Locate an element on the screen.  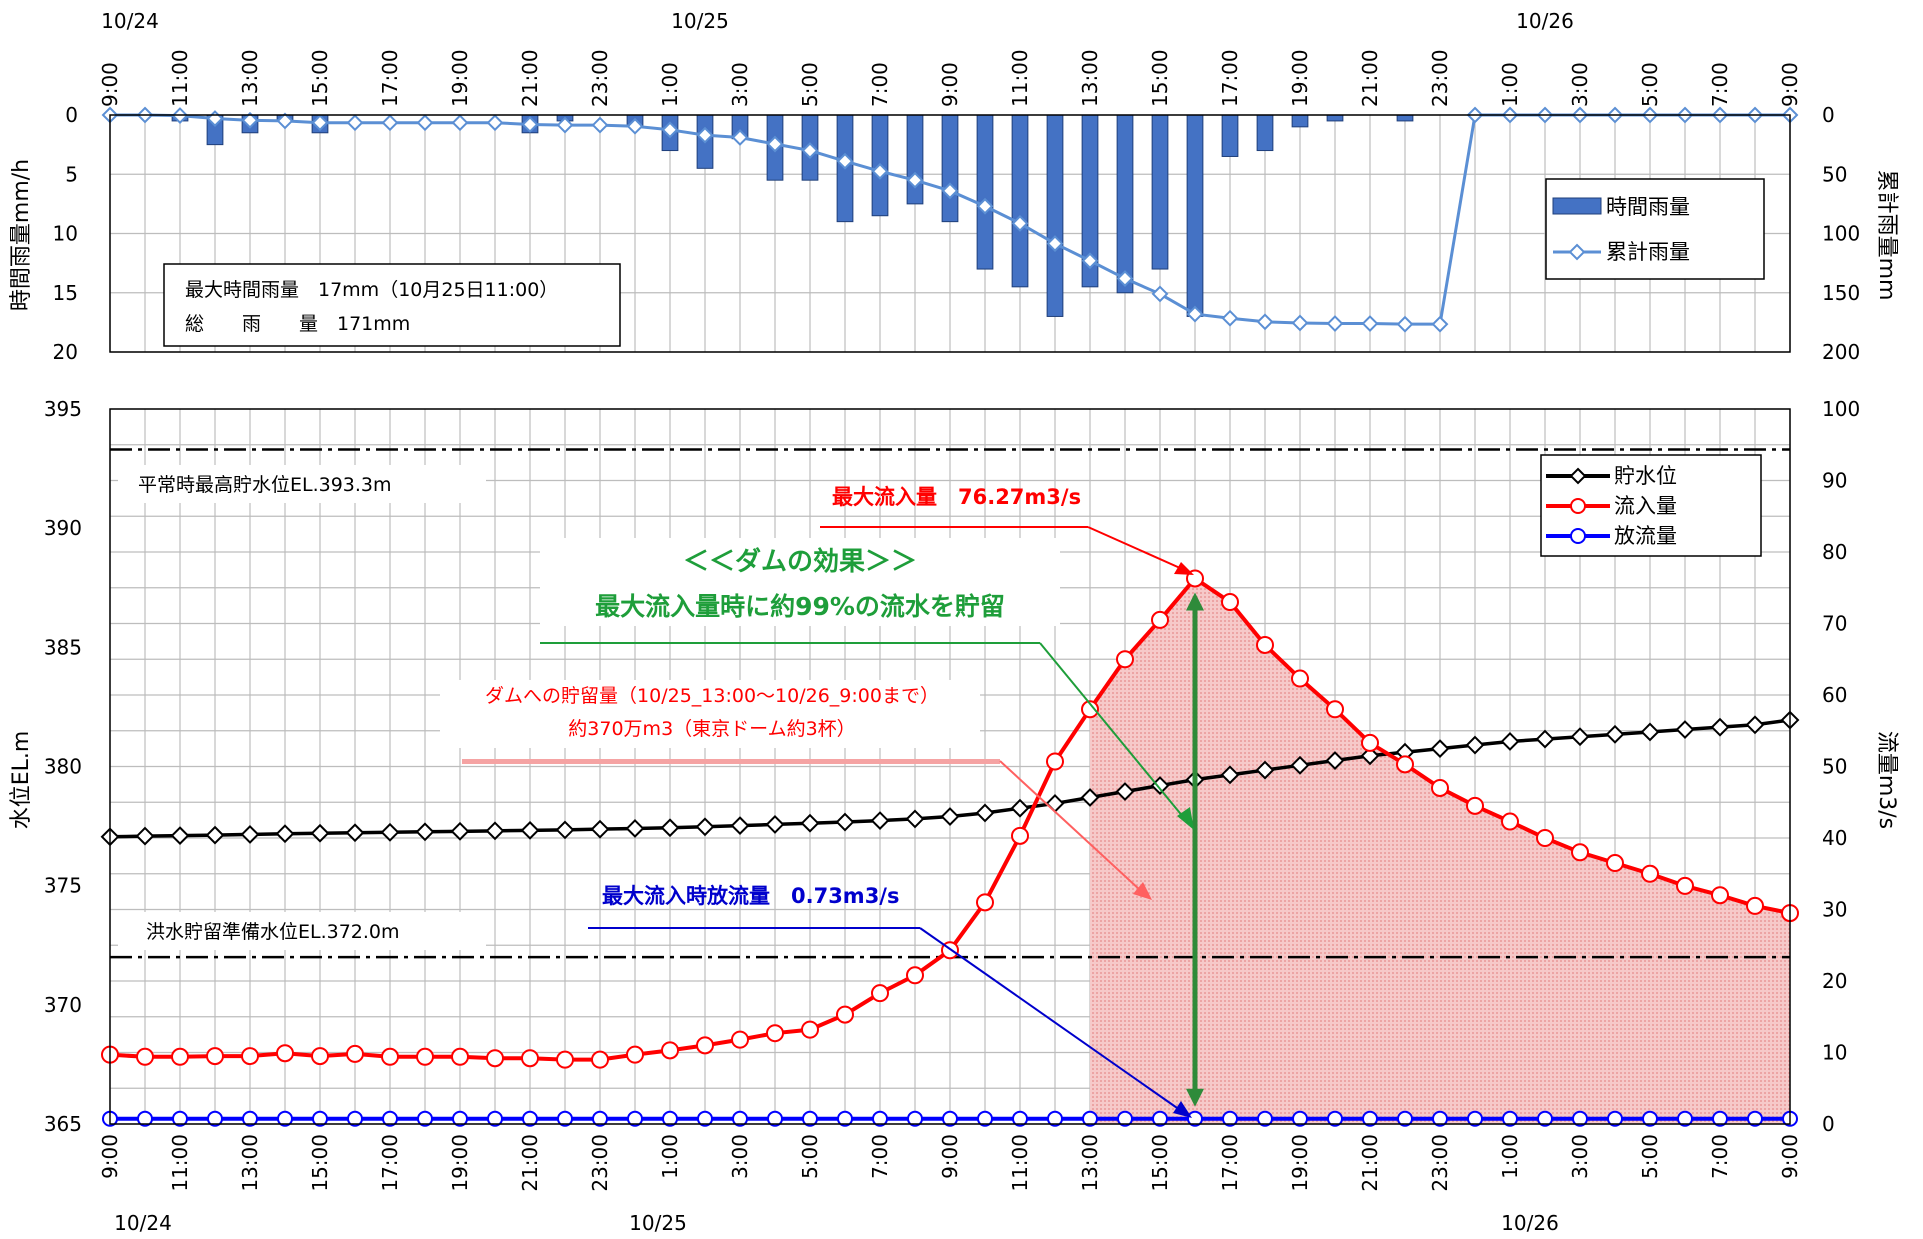
dam-ytick-right: 50 is located at coordinates (1834, 767).